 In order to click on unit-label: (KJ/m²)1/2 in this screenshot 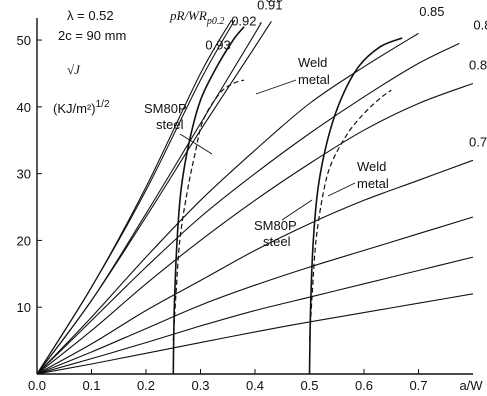, I will do `click(81, 107)`.